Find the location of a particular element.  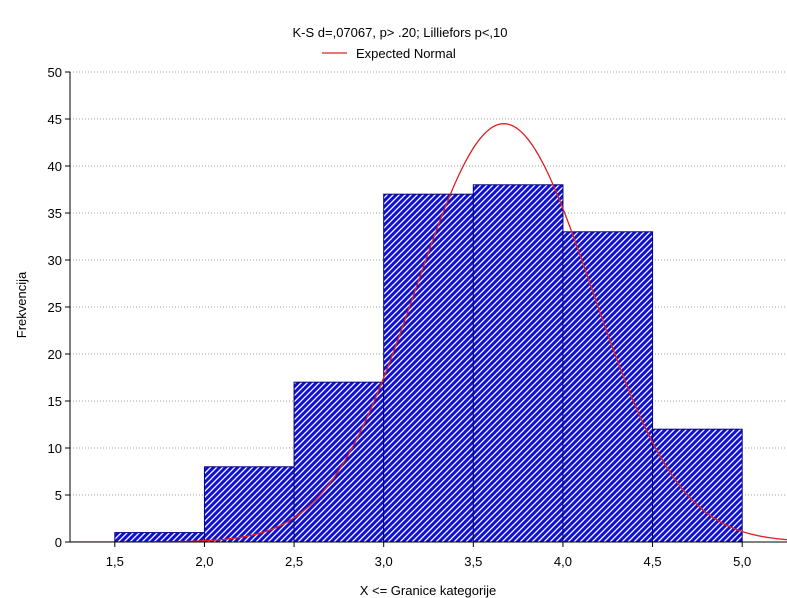

legend: Expected Normal is located at coordinates (389, 53).